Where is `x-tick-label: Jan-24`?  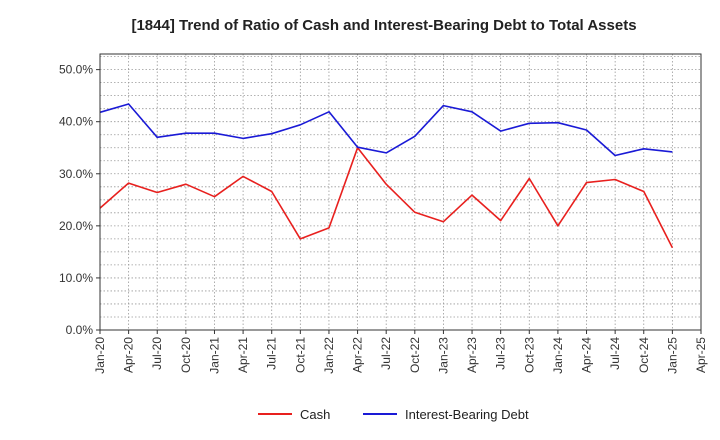
x-tick-label: Jan-24 is located at coordinates (558, 355).